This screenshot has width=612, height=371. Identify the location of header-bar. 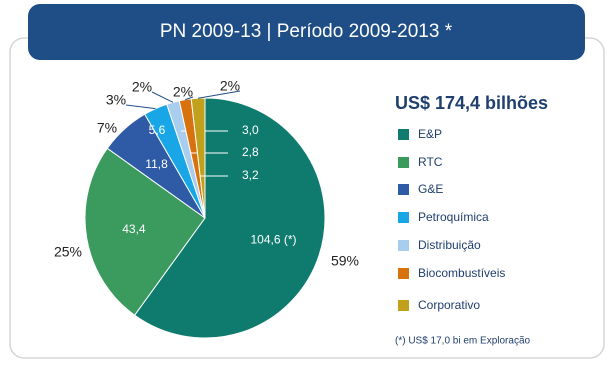
(306, 32).